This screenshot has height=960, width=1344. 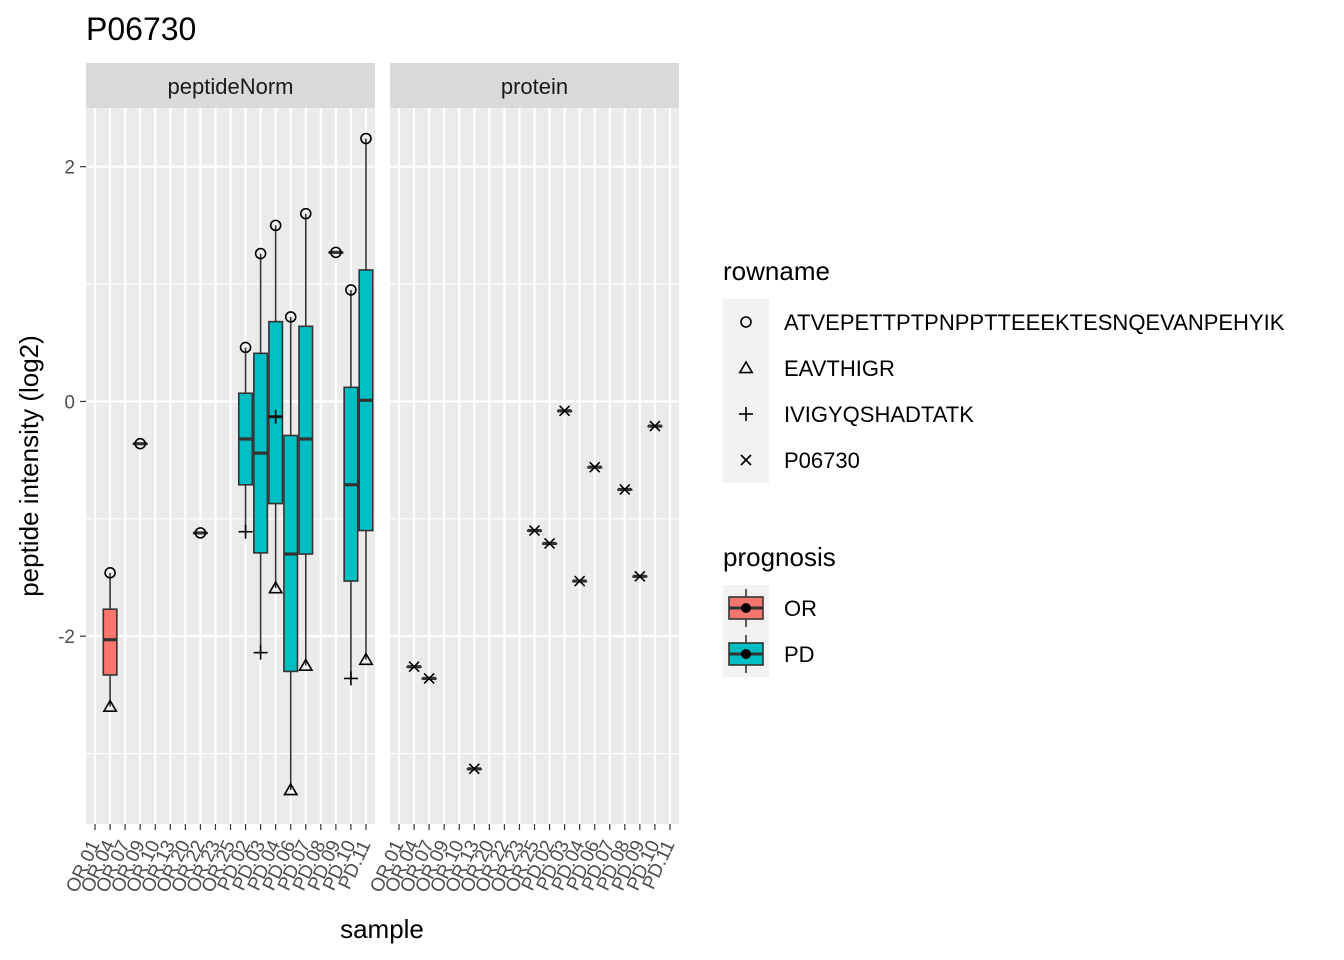 I want to click on legend-prognosis: prognosis OR PD, so click(x=779, y=609).